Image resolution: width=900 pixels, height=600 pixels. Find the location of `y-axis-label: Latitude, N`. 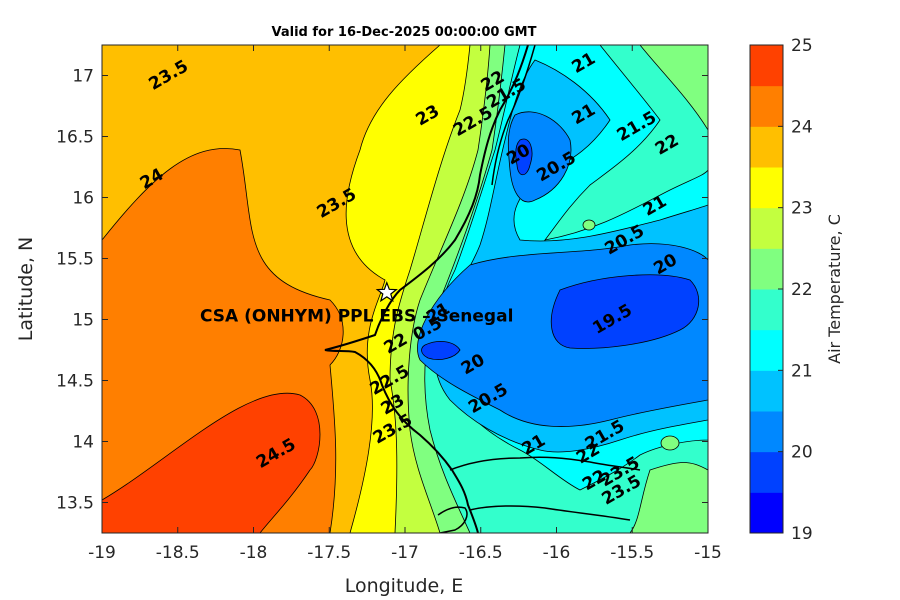

y-axis-label: Latitude, N is located at coordinates (26, 289).